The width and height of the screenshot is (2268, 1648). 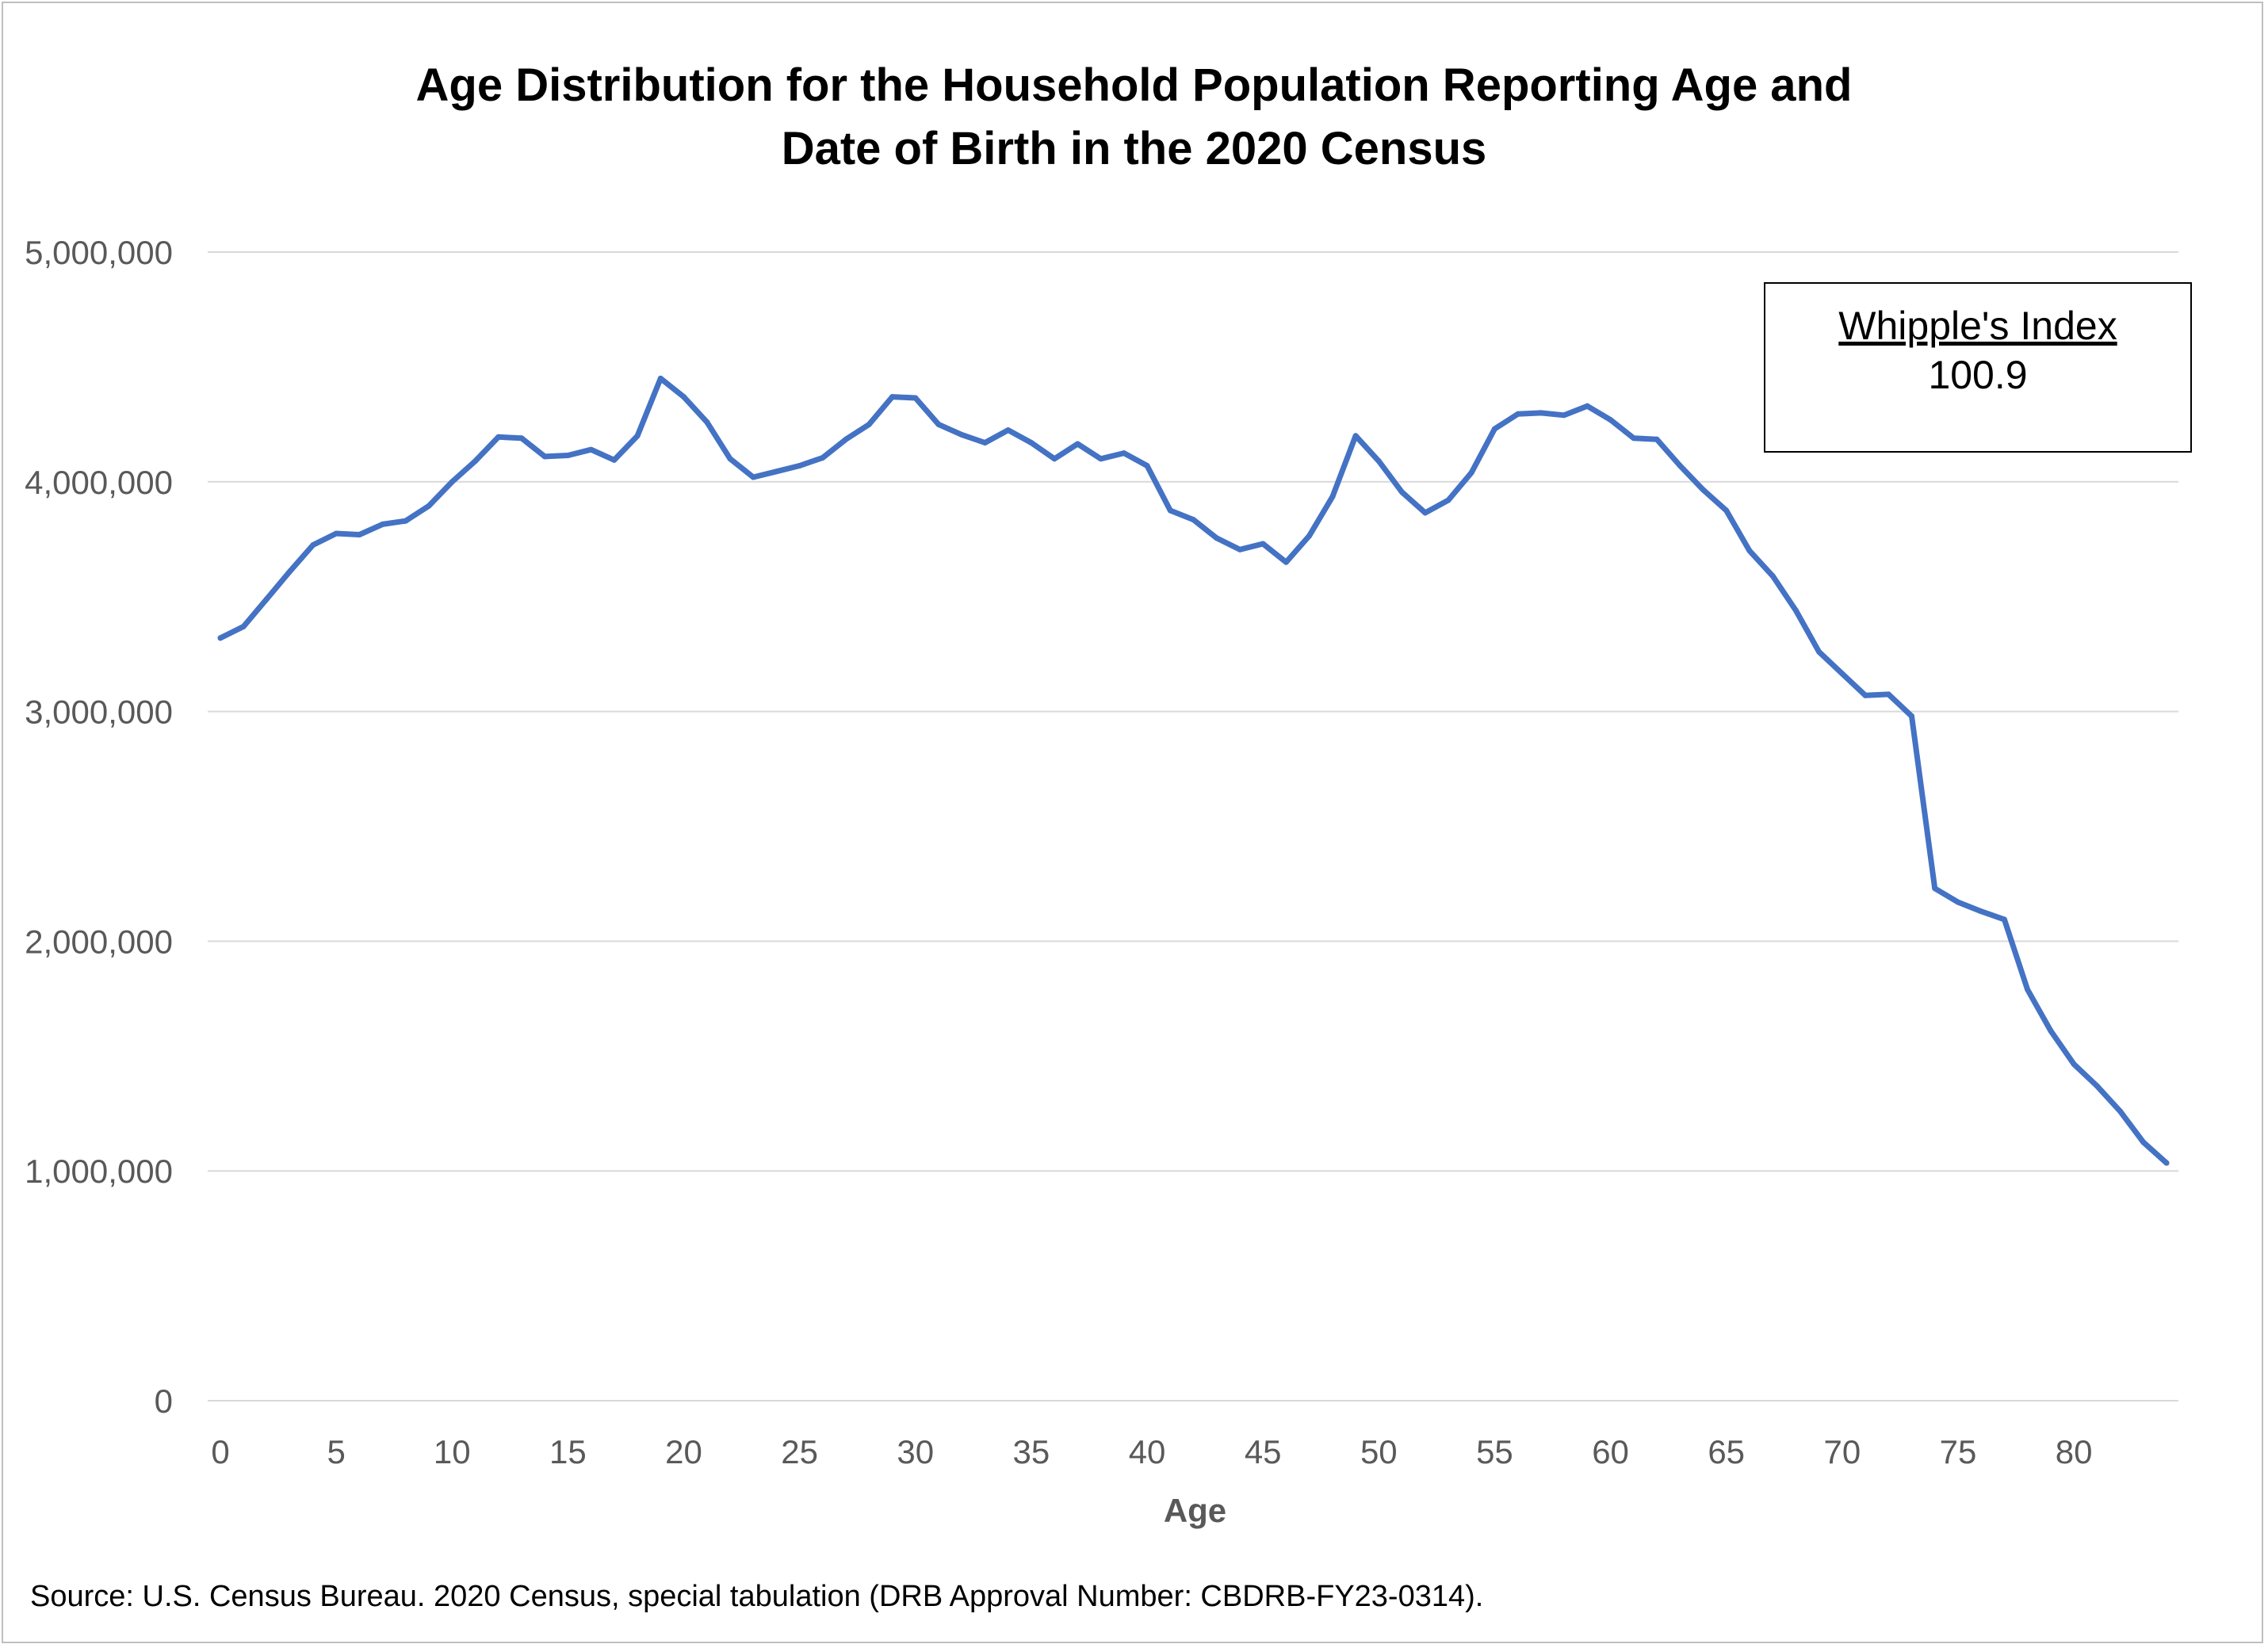 What do you see at coordinates (800, 1451) in the screenshot?
I see `x-tick-label: 25` at bounding box center [800, 1451].